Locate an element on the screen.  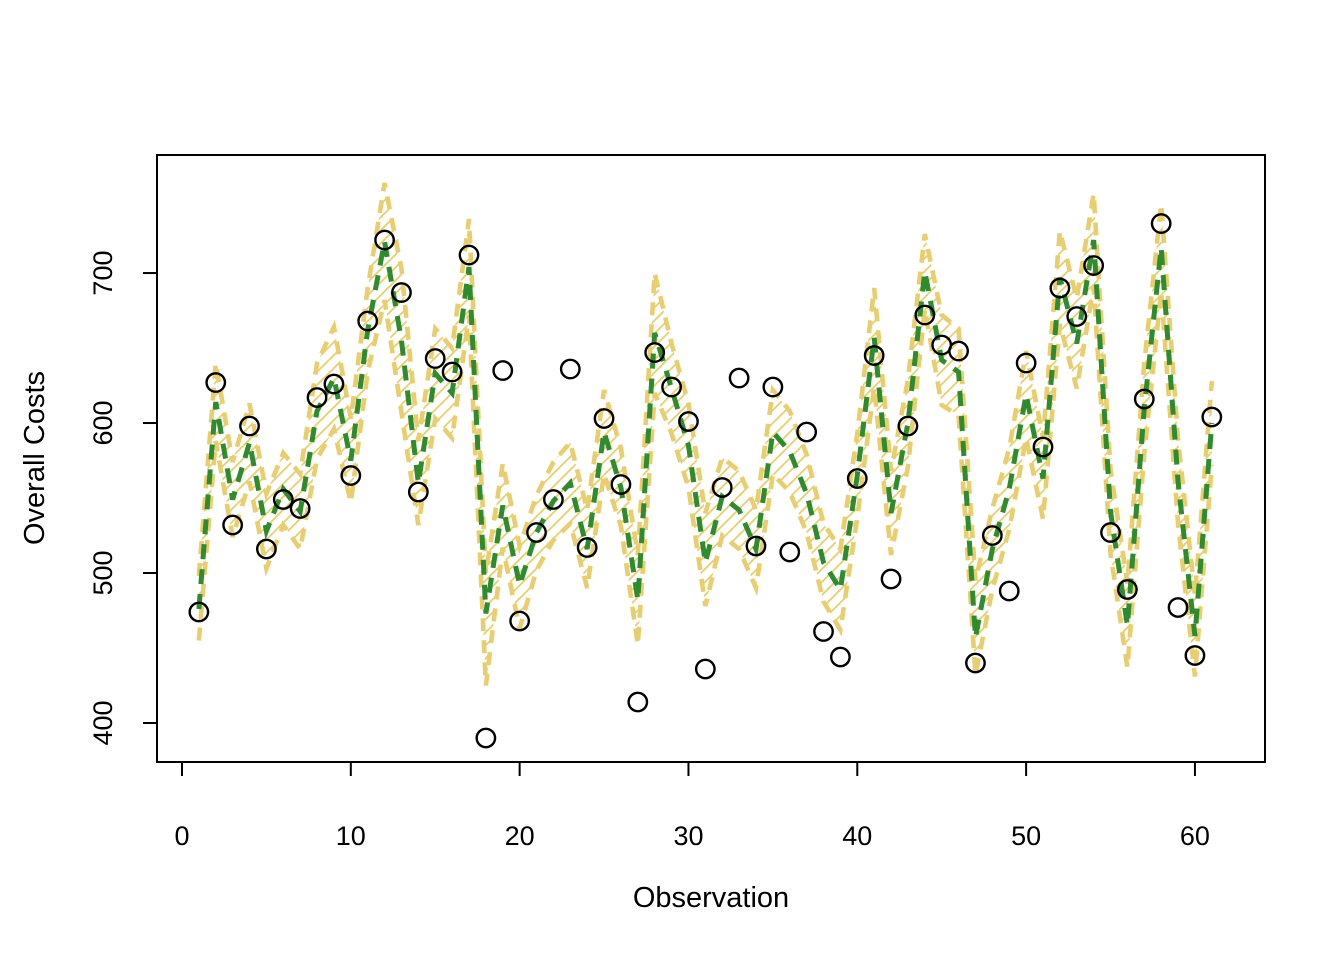
y-tick-label: 400 is located at coordinates (103, 722).